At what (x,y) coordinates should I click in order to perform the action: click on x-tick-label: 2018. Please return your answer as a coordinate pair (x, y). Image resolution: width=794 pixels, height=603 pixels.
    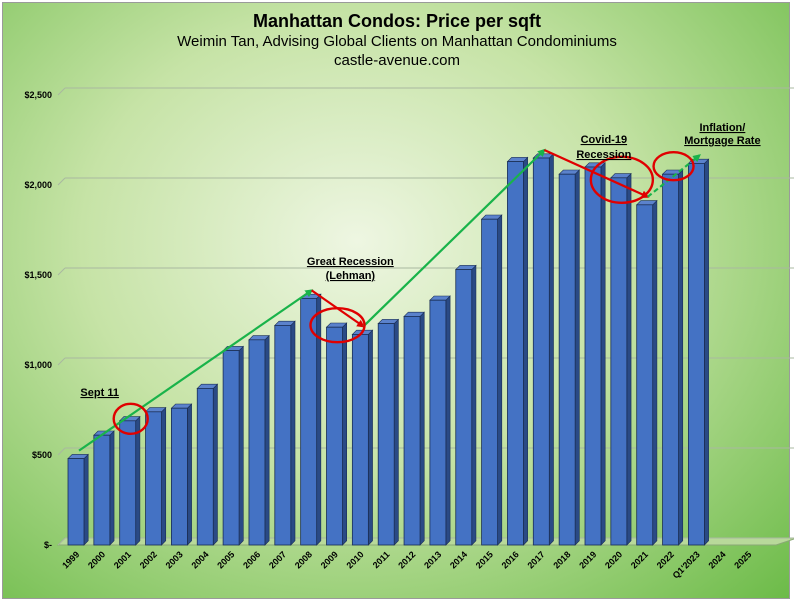
    Looking at the image, I should click on (561, 559).